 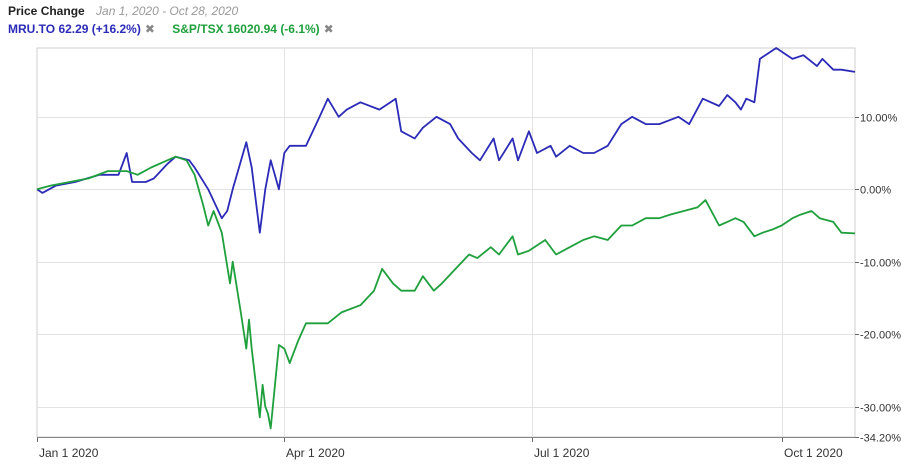 I want to click on y-tick-label: 0.00%, so click(x=875, y=191).